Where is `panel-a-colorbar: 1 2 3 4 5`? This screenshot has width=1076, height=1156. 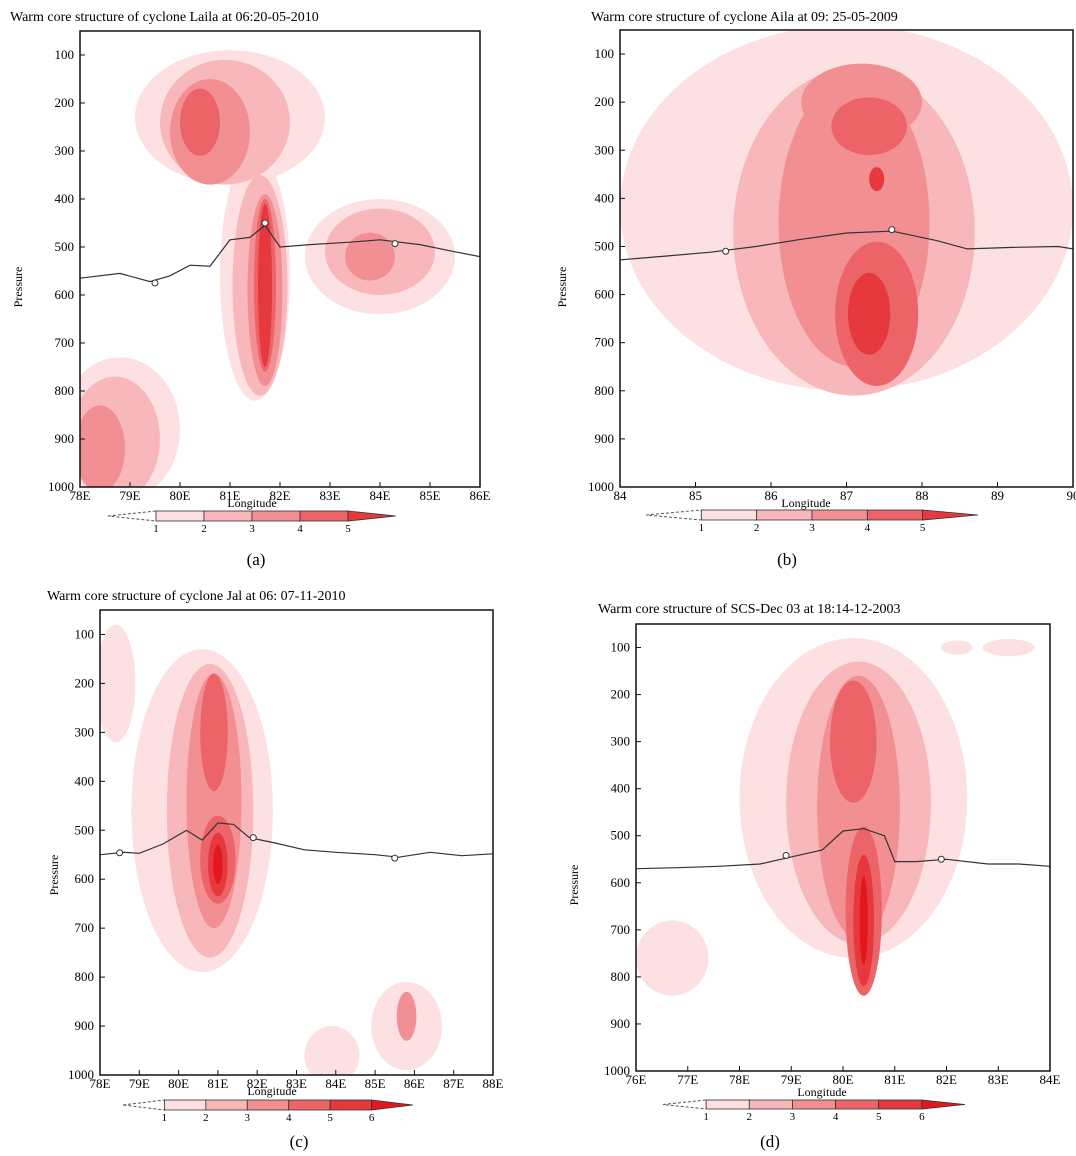
panel-a-colorbar: 1 2 3 4 5 is located at coordinates (252, 522).